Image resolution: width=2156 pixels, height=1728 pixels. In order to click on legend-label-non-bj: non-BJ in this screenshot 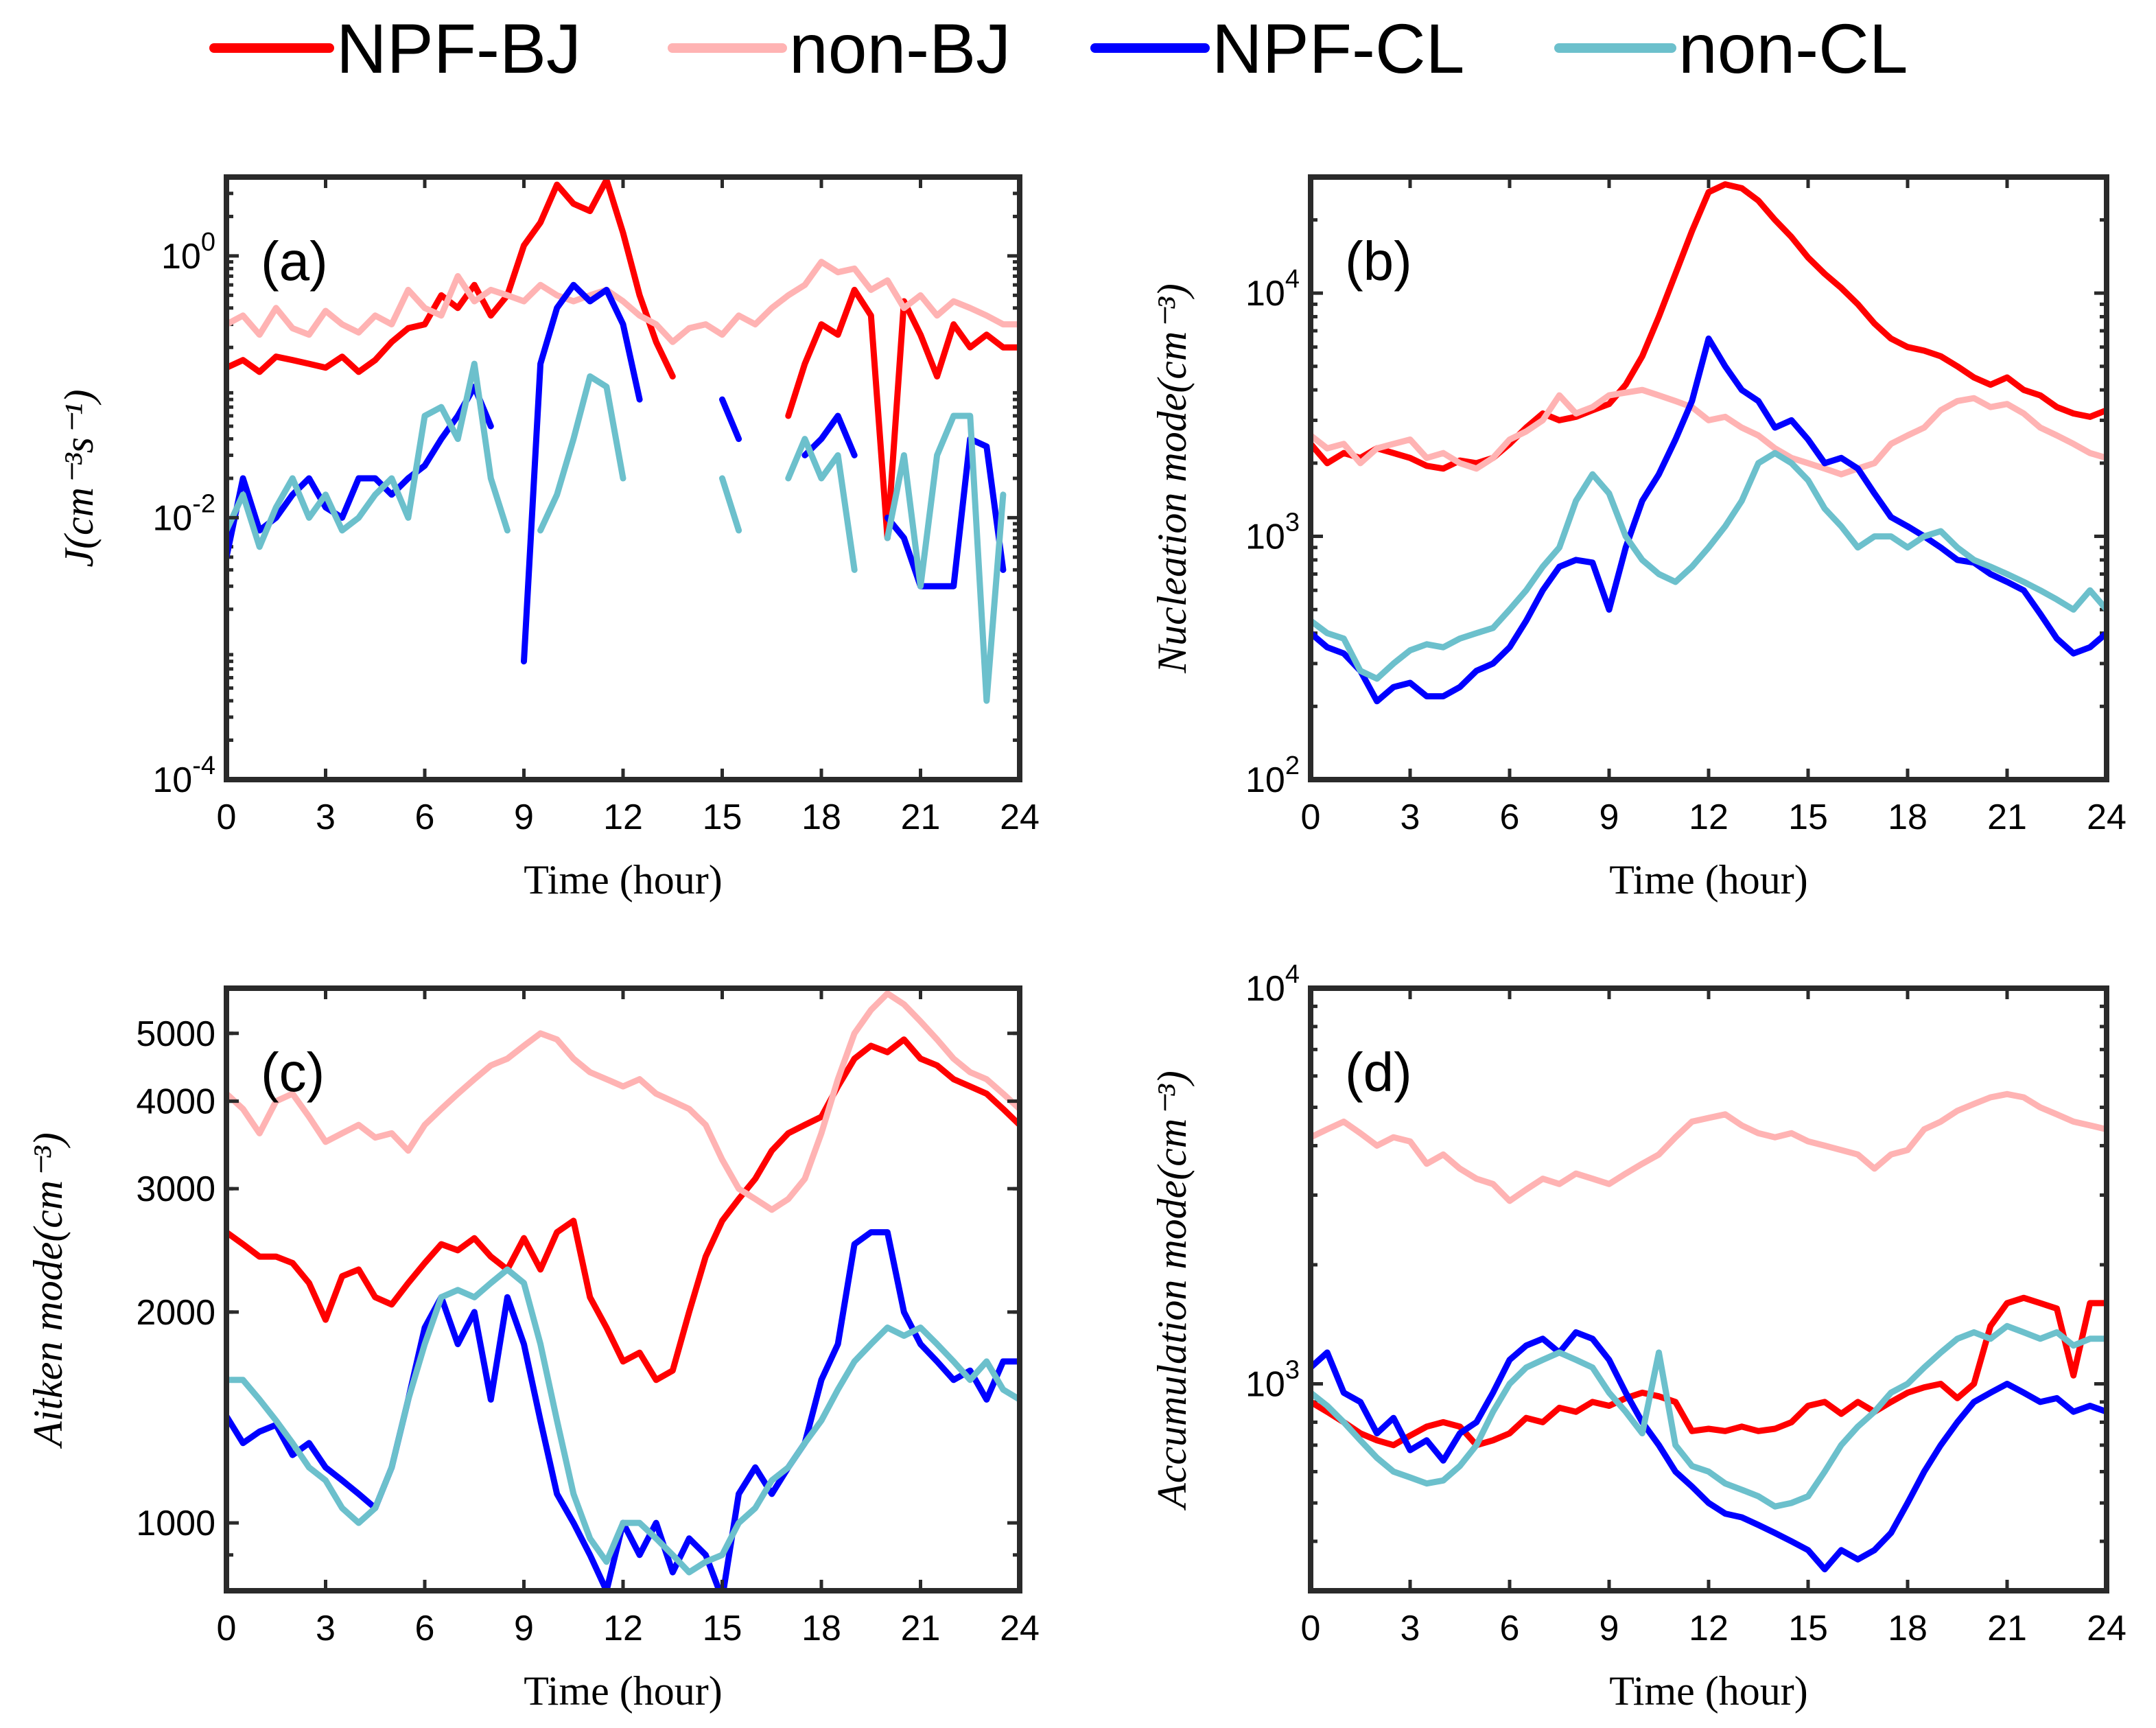, I will do `click(900, 49)`.